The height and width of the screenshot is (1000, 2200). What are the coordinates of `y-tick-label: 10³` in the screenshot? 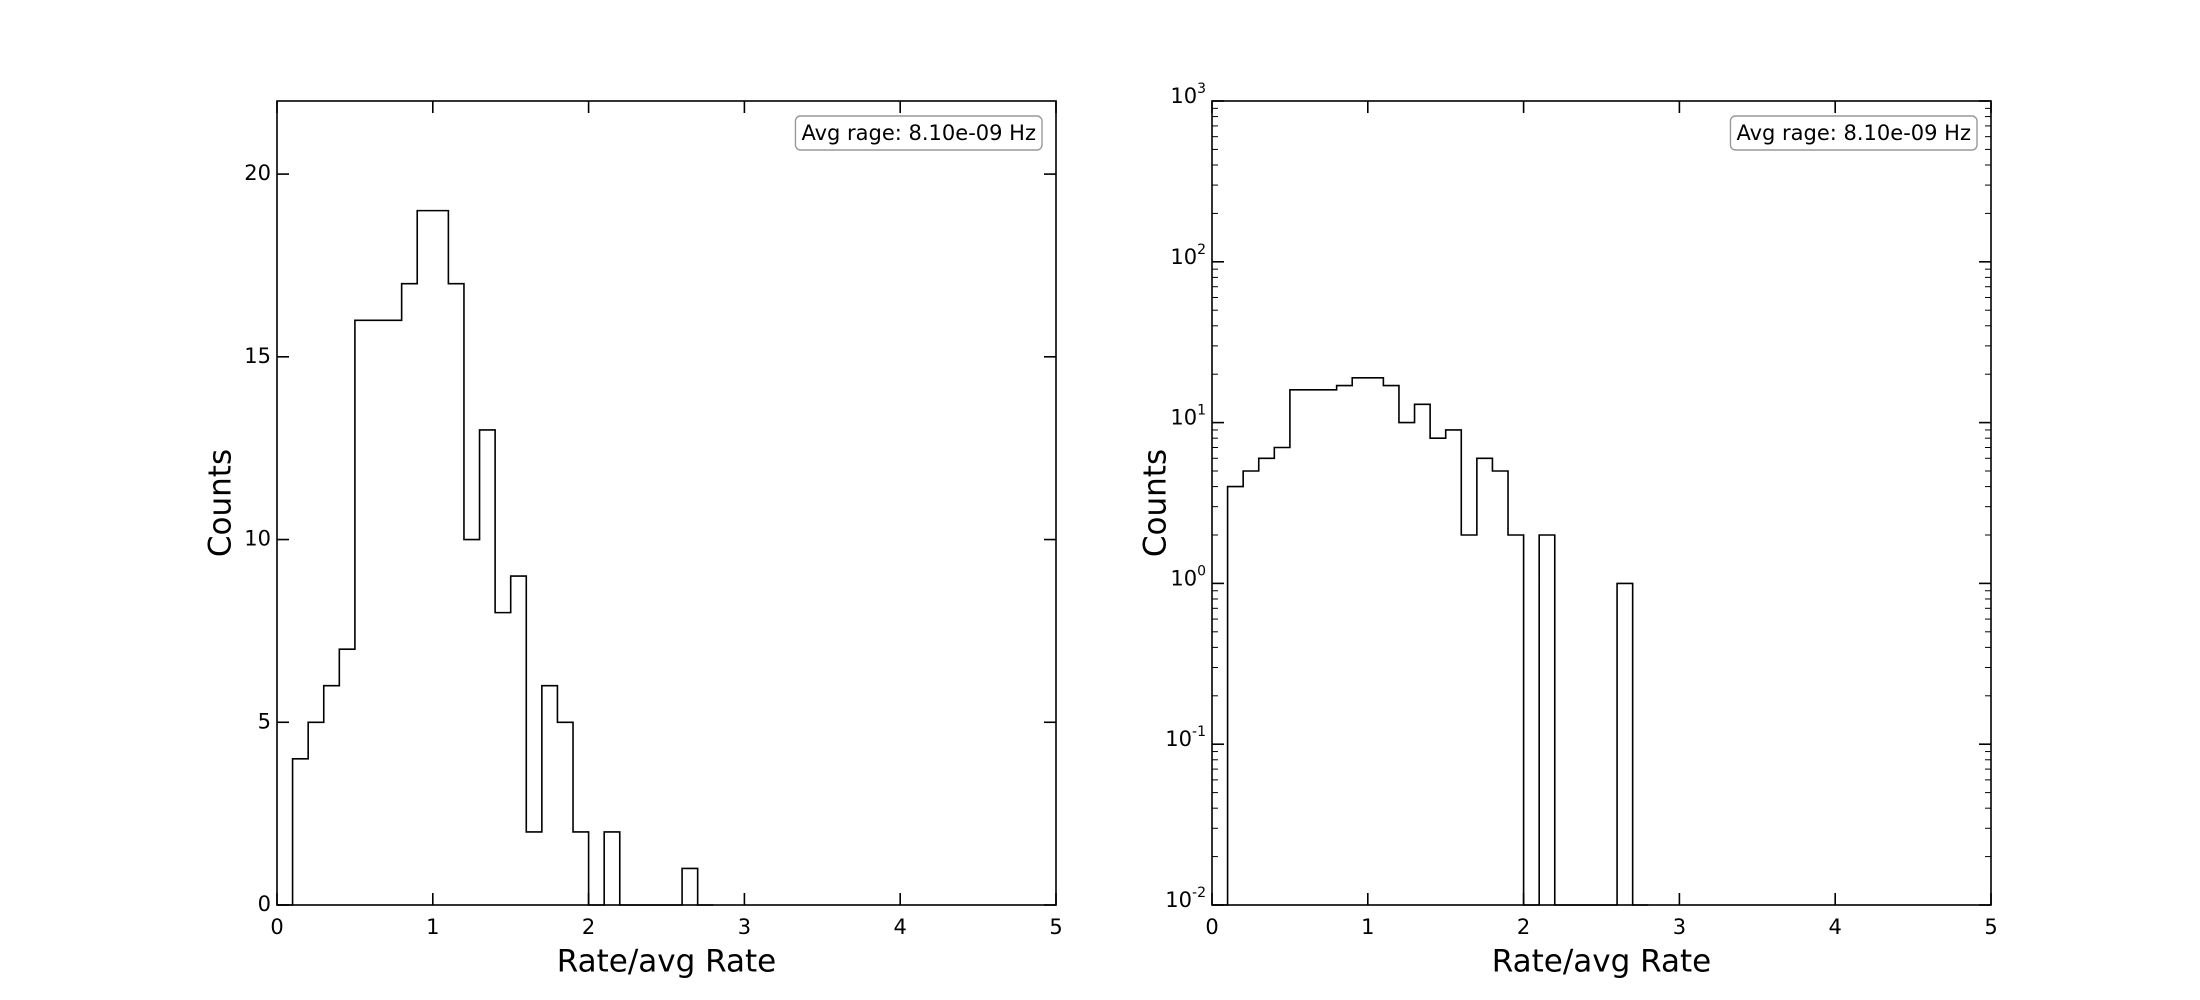 It's located at (1188, 94).